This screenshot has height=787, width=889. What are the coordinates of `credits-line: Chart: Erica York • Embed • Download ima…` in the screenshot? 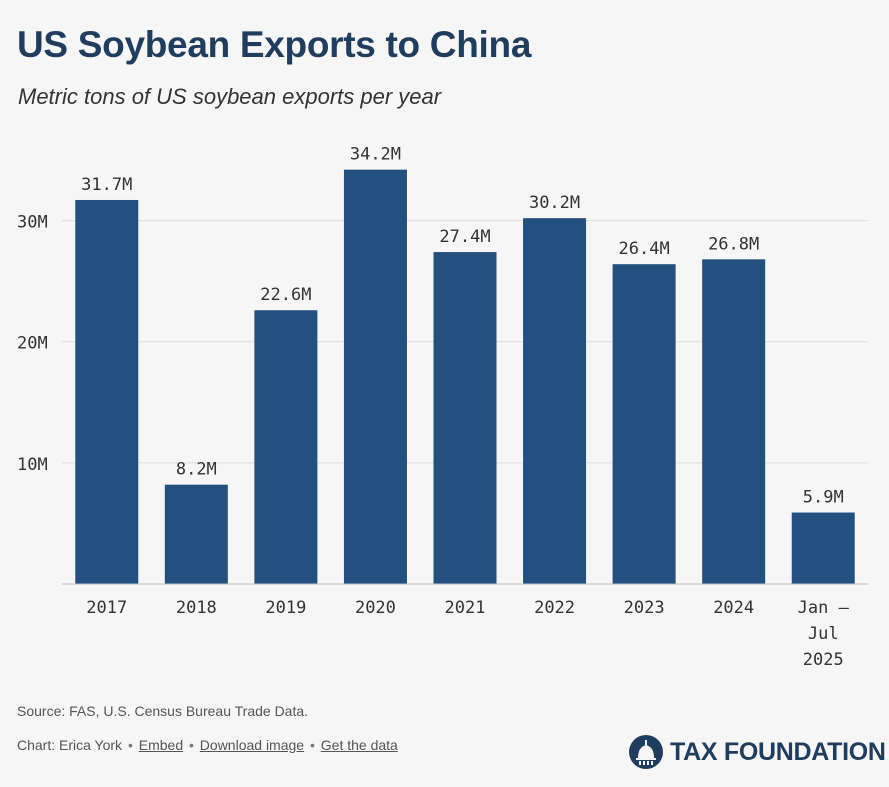 It's located at (207, 745).